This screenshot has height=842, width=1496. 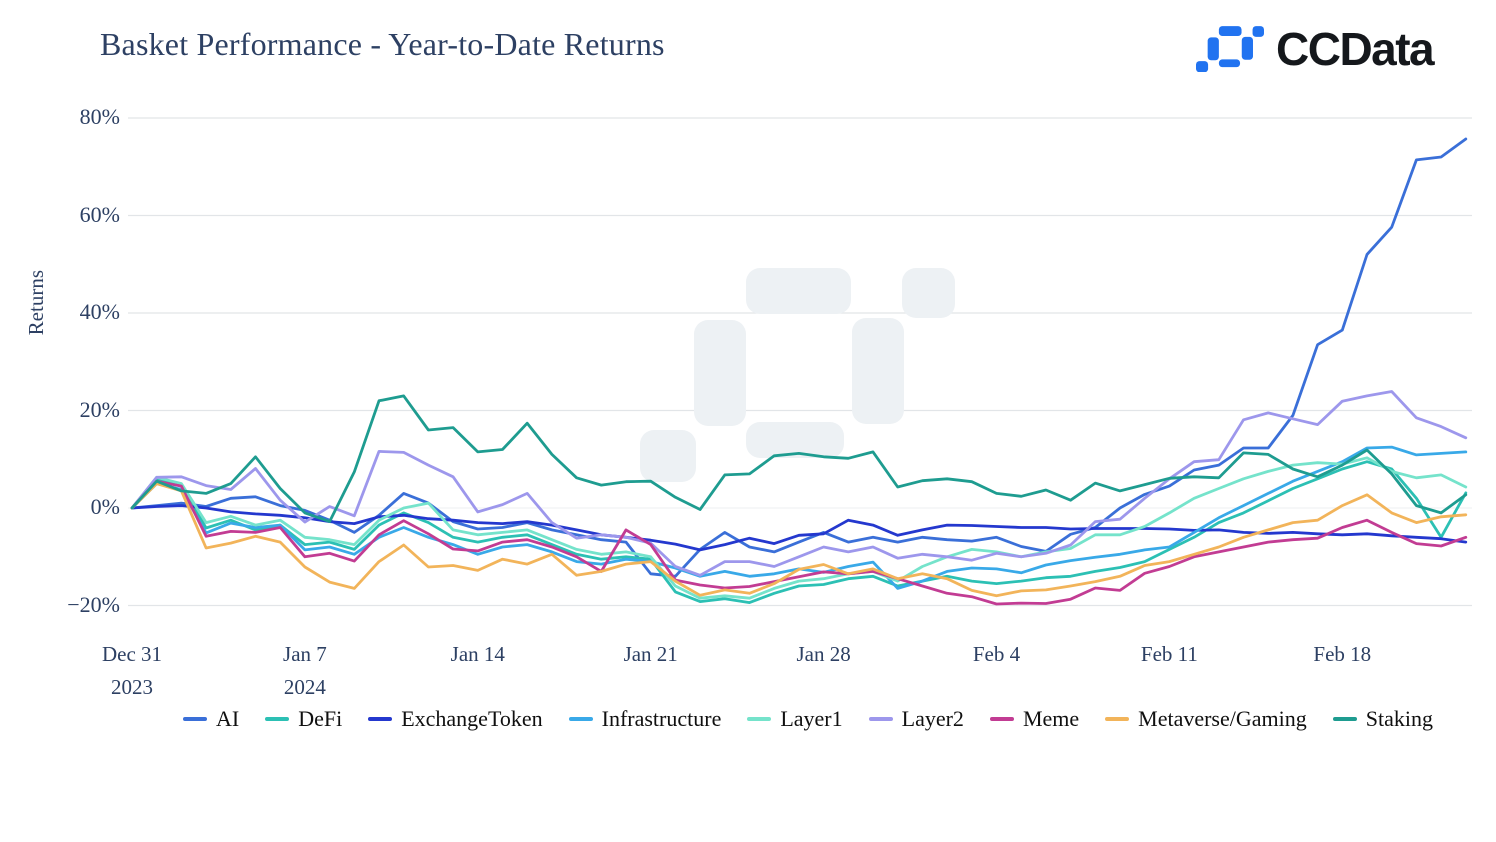 I want to click on series-line-meme, so click(x=799, y=542).